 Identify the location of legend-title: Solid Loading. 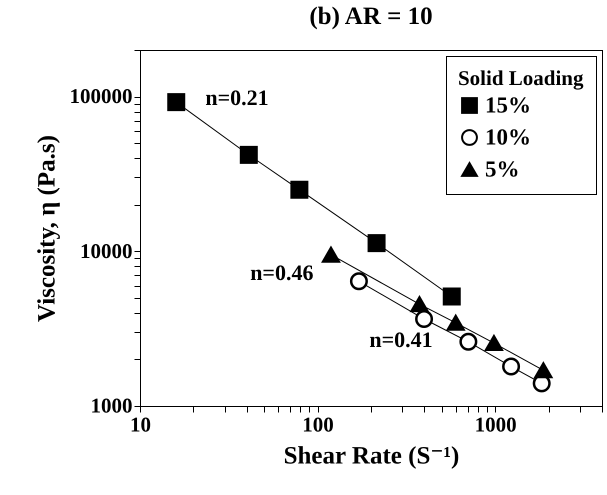
(521, 78).